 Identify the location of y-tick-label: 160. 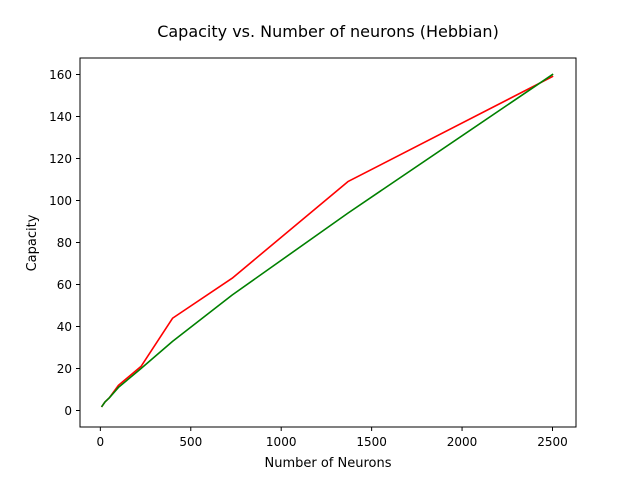
(60, 75).